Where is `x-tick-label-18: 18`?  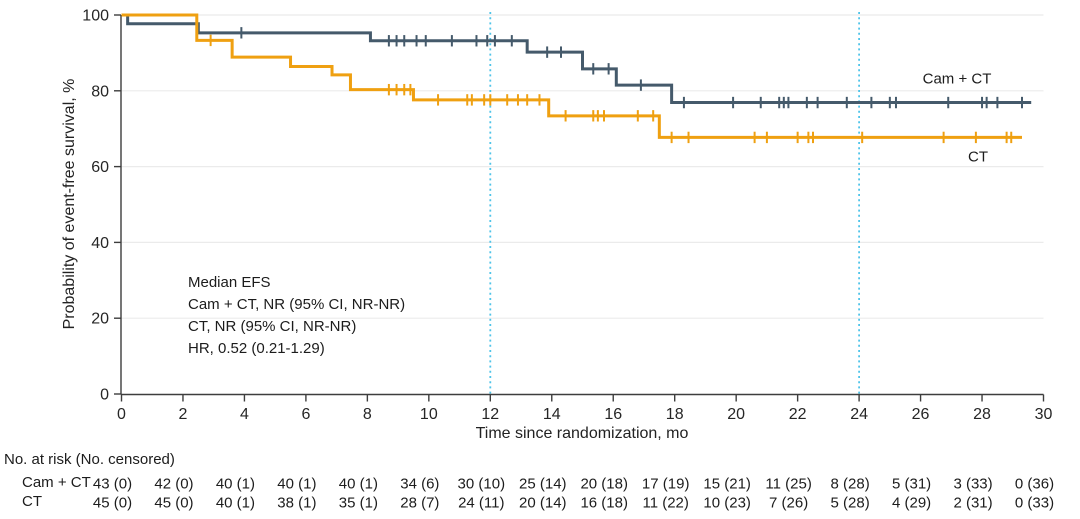 x-tick-label-18: 18 is located at coordinates (675, 414).